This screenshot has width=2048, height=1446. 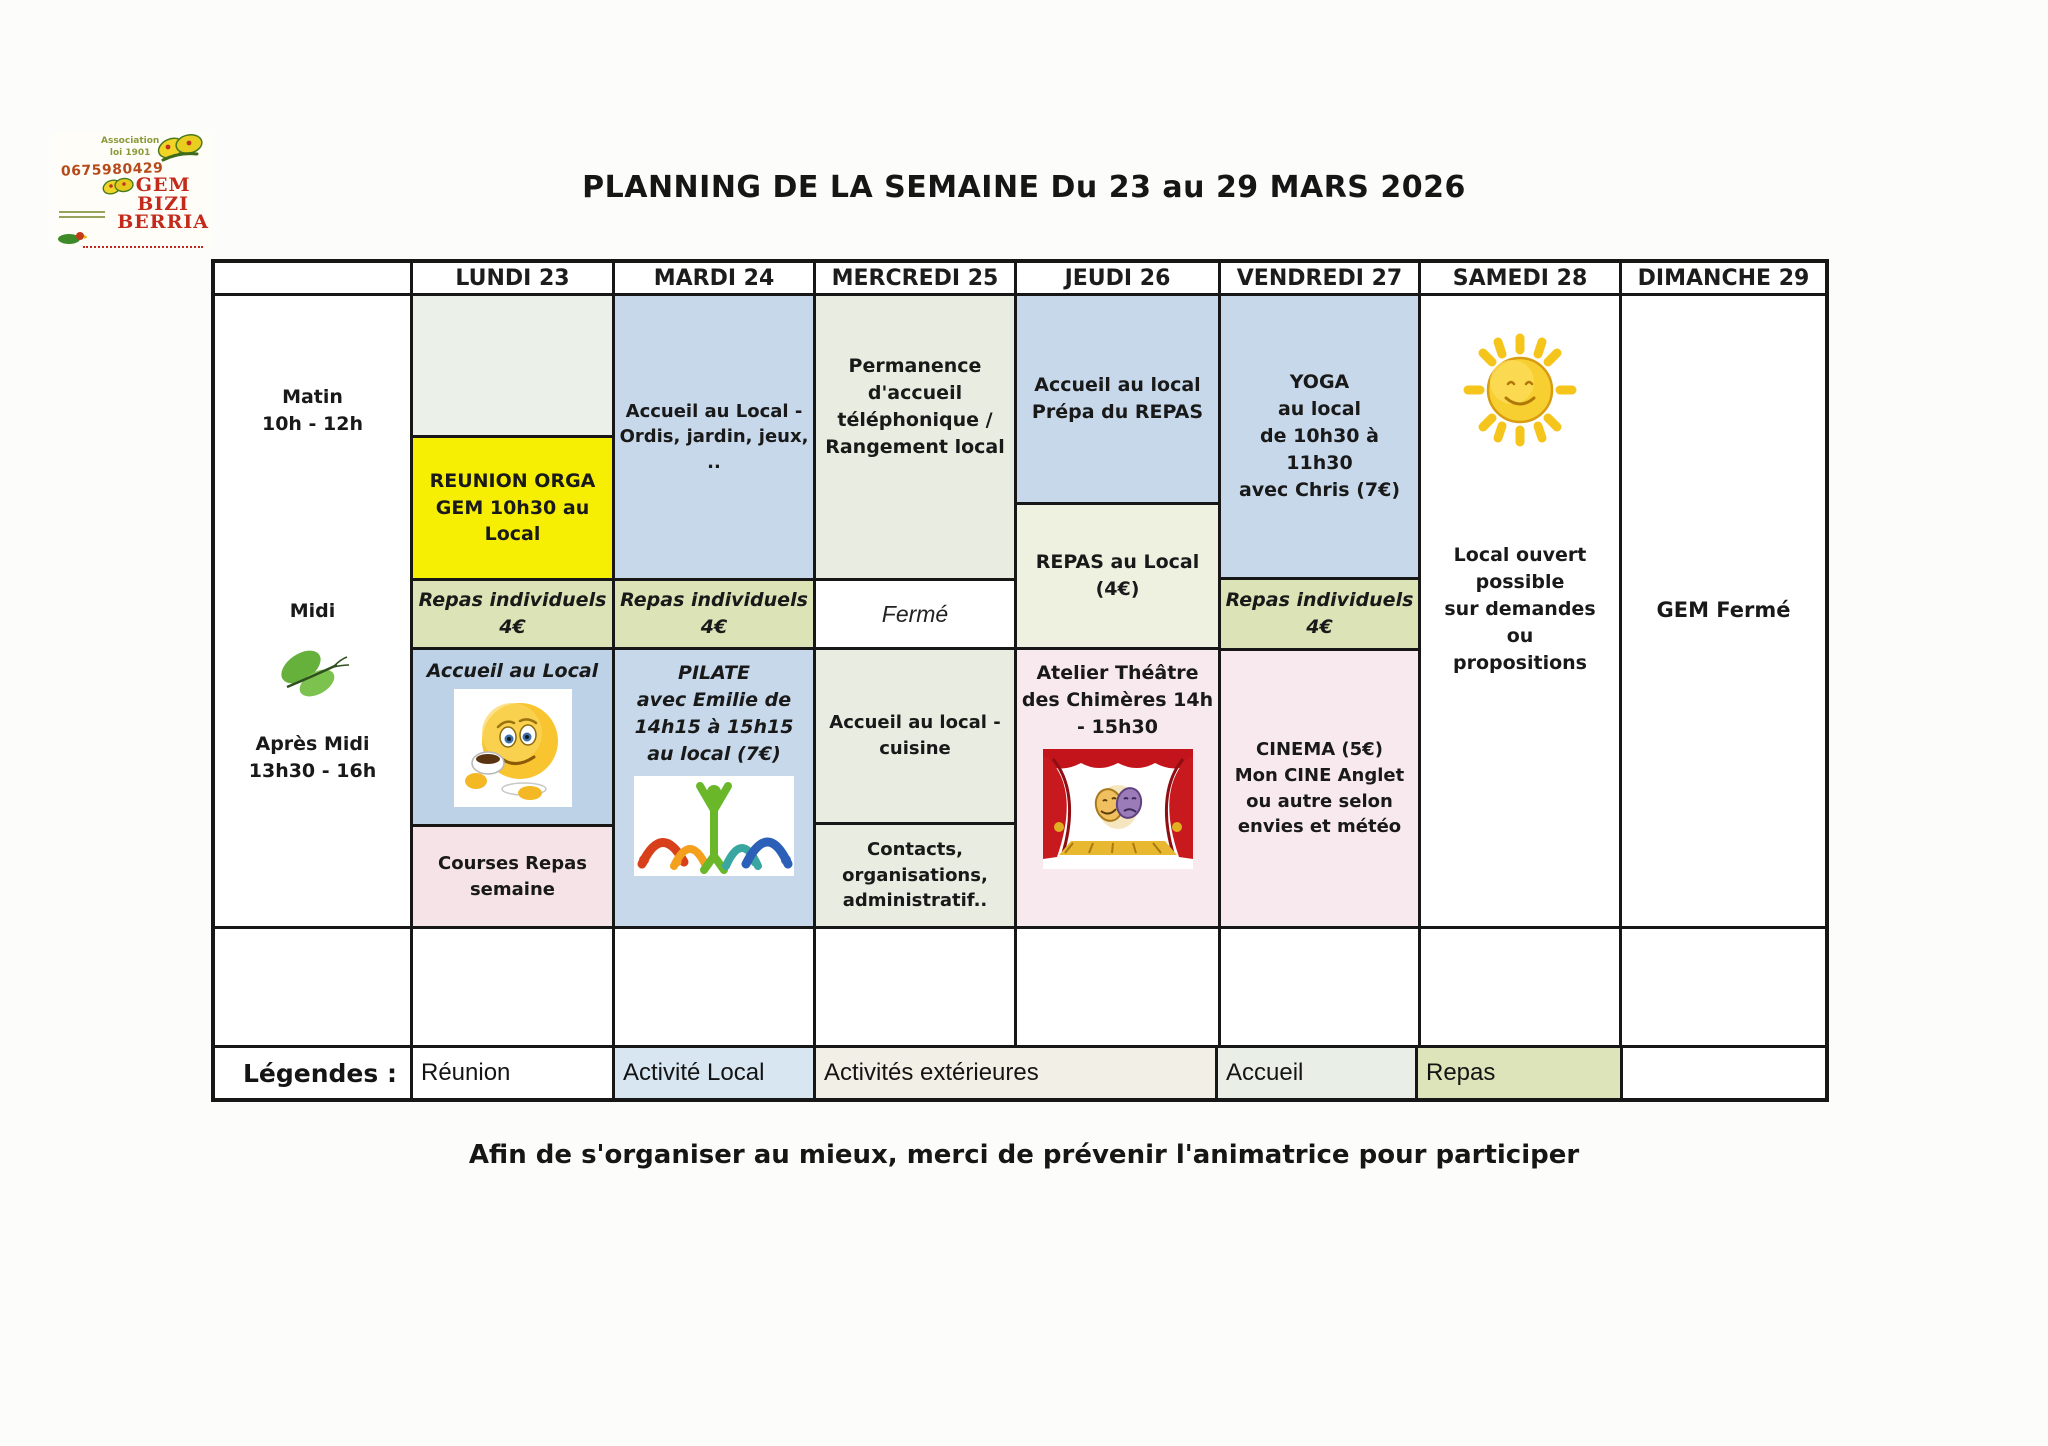 I want to click on cell-mardi-repas: Repas individuels 4€, so click(x=714, y=615).